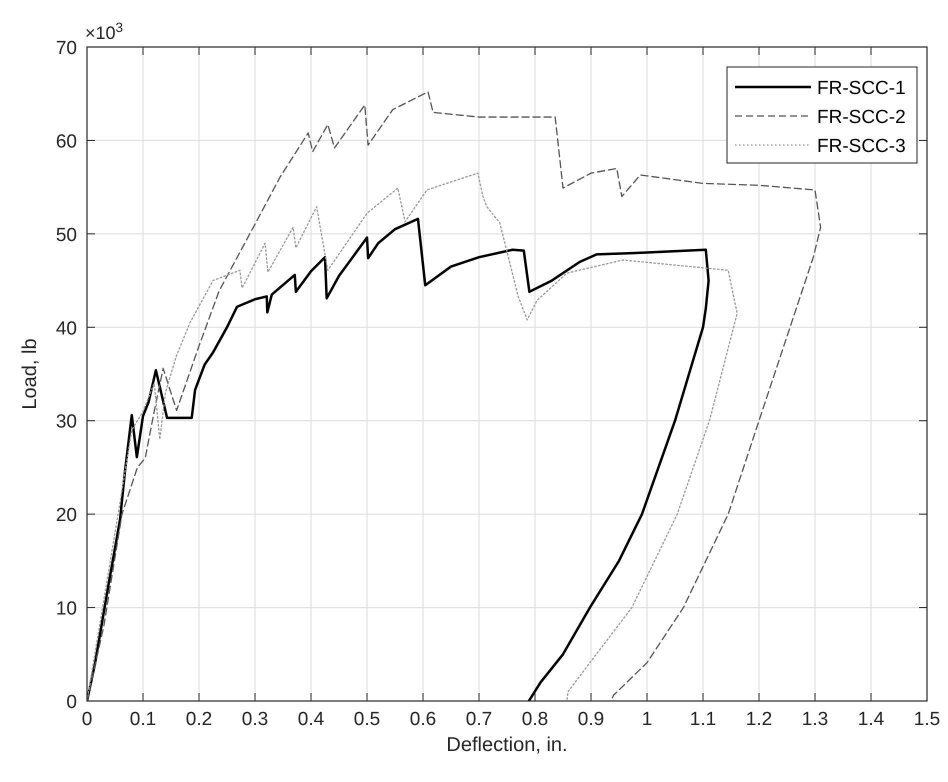 The image size is (948, 782). What do you see at coordinates (927, 719) in the screenshot?
I see `x-tick-label: 1.5` at bounding box center [927, 719].